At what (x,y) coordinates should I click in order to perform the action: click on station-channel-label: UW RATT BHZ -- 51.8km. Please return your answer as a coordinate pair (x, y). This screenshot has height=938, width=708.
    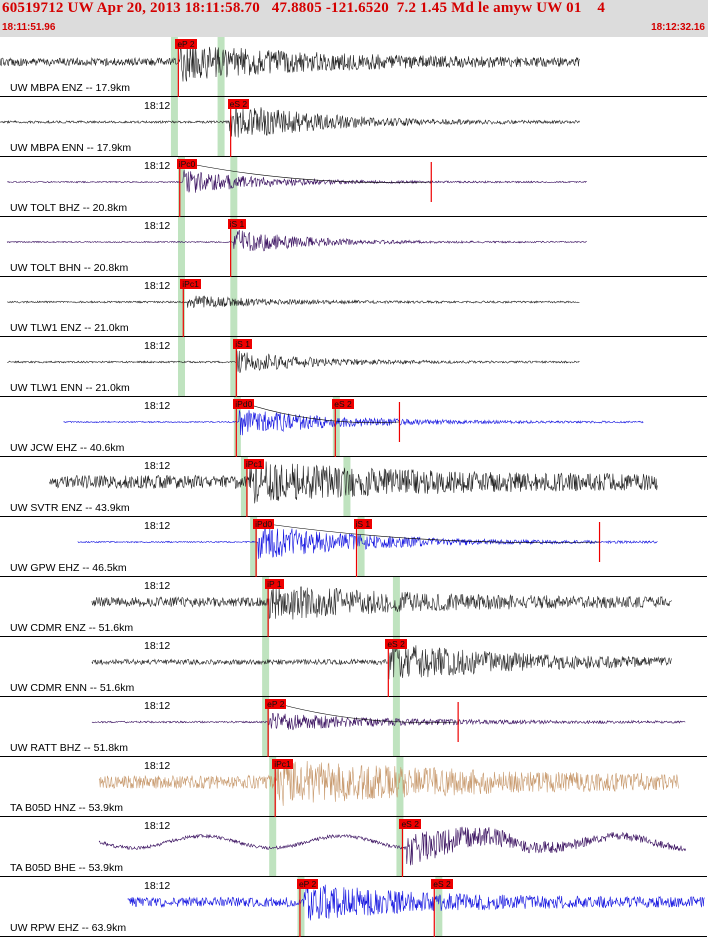
    Looking at the image, I should click on (69, 748).